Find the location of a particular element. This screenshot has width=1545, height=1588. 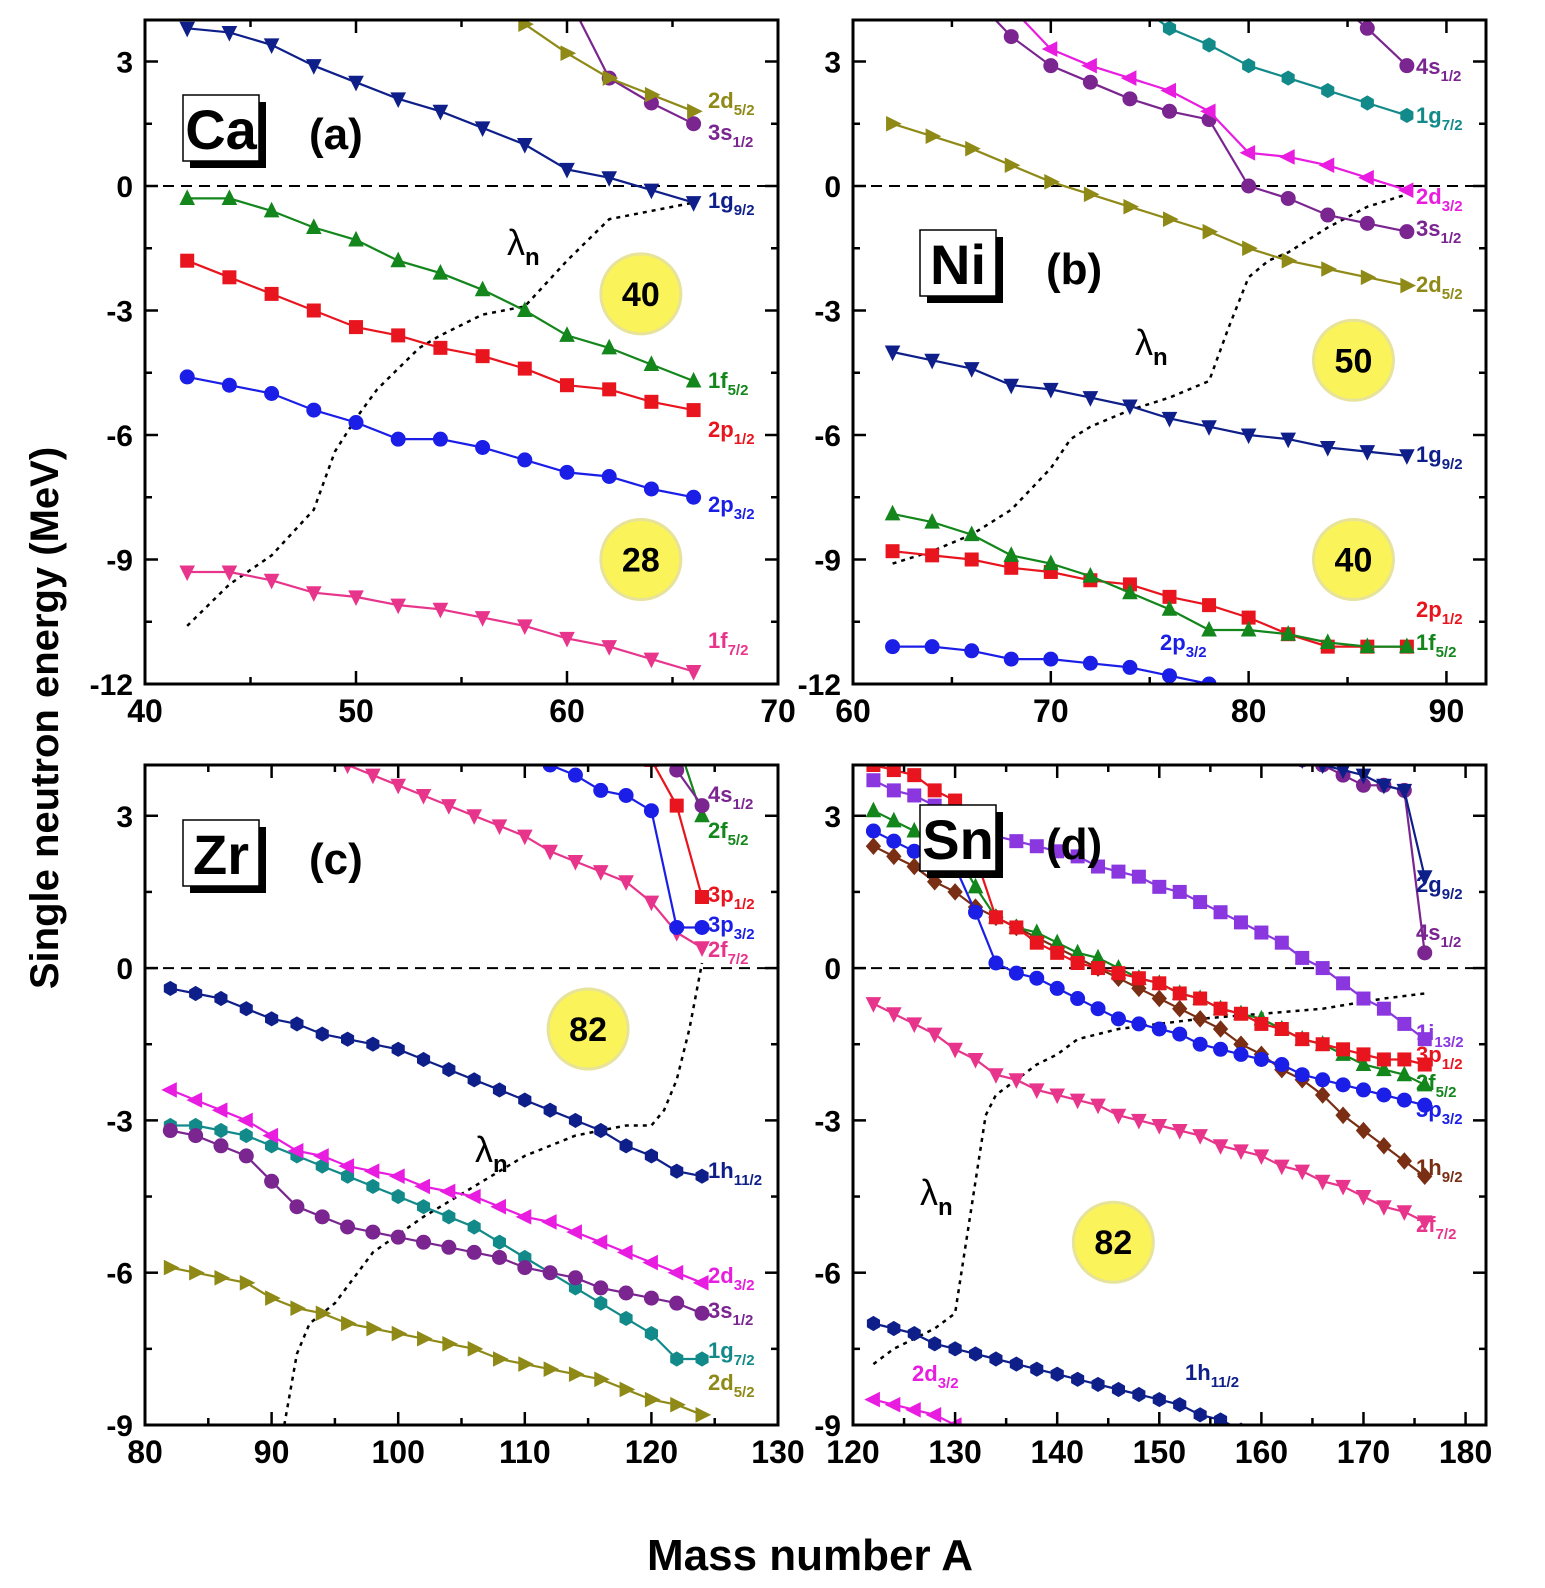

series-label-main: 2f is located at coordinates (718, 949).